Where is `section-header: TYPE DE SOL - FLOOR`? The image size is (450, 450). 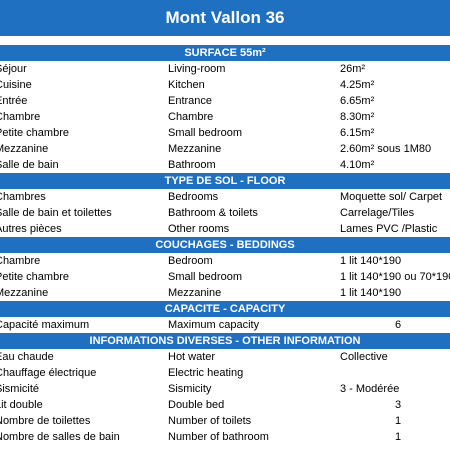
section-header: TYPE DE SOL - FLOOR is located at coordinates (225, 181).